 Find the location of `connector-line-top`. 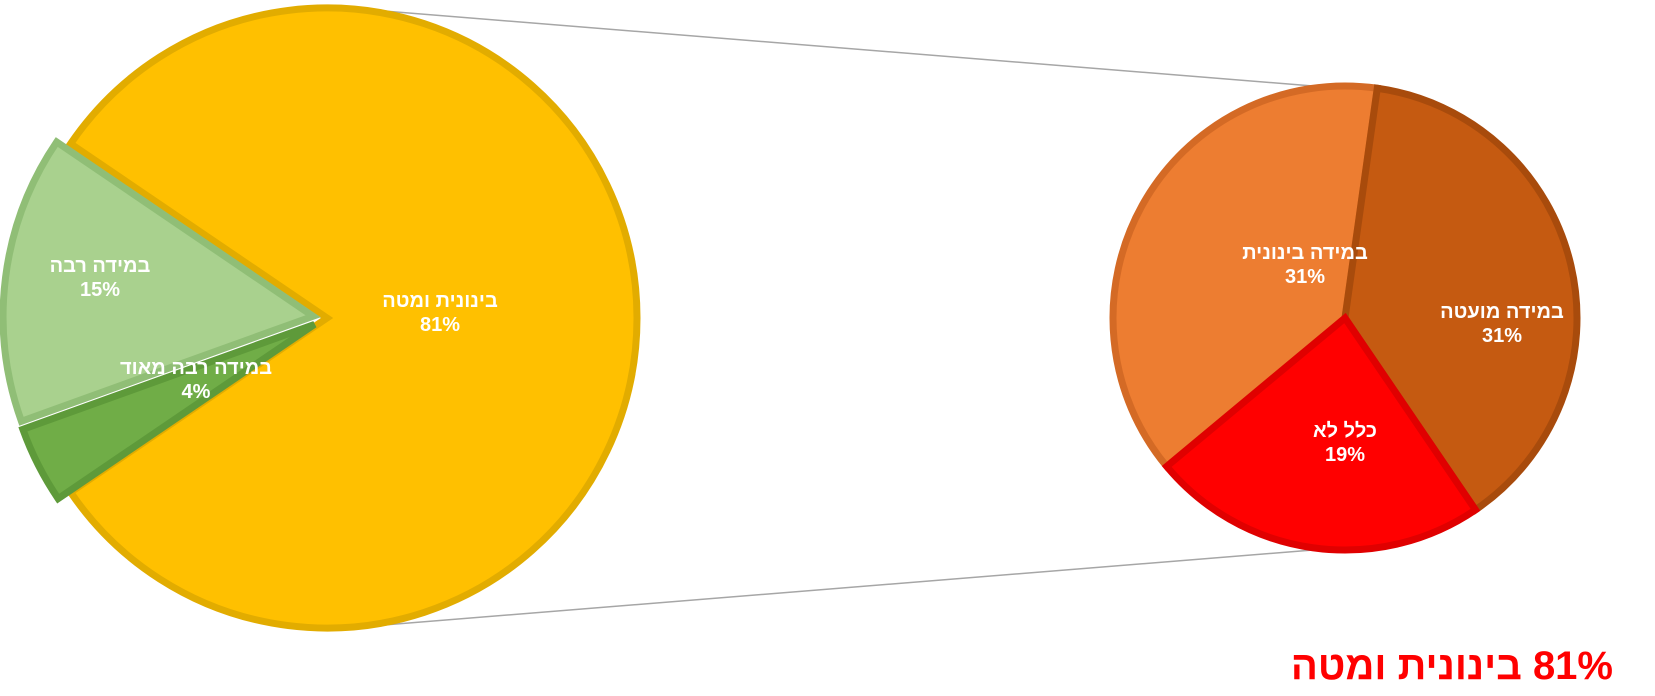

connector-line-top is located at coordinates (861, 49).